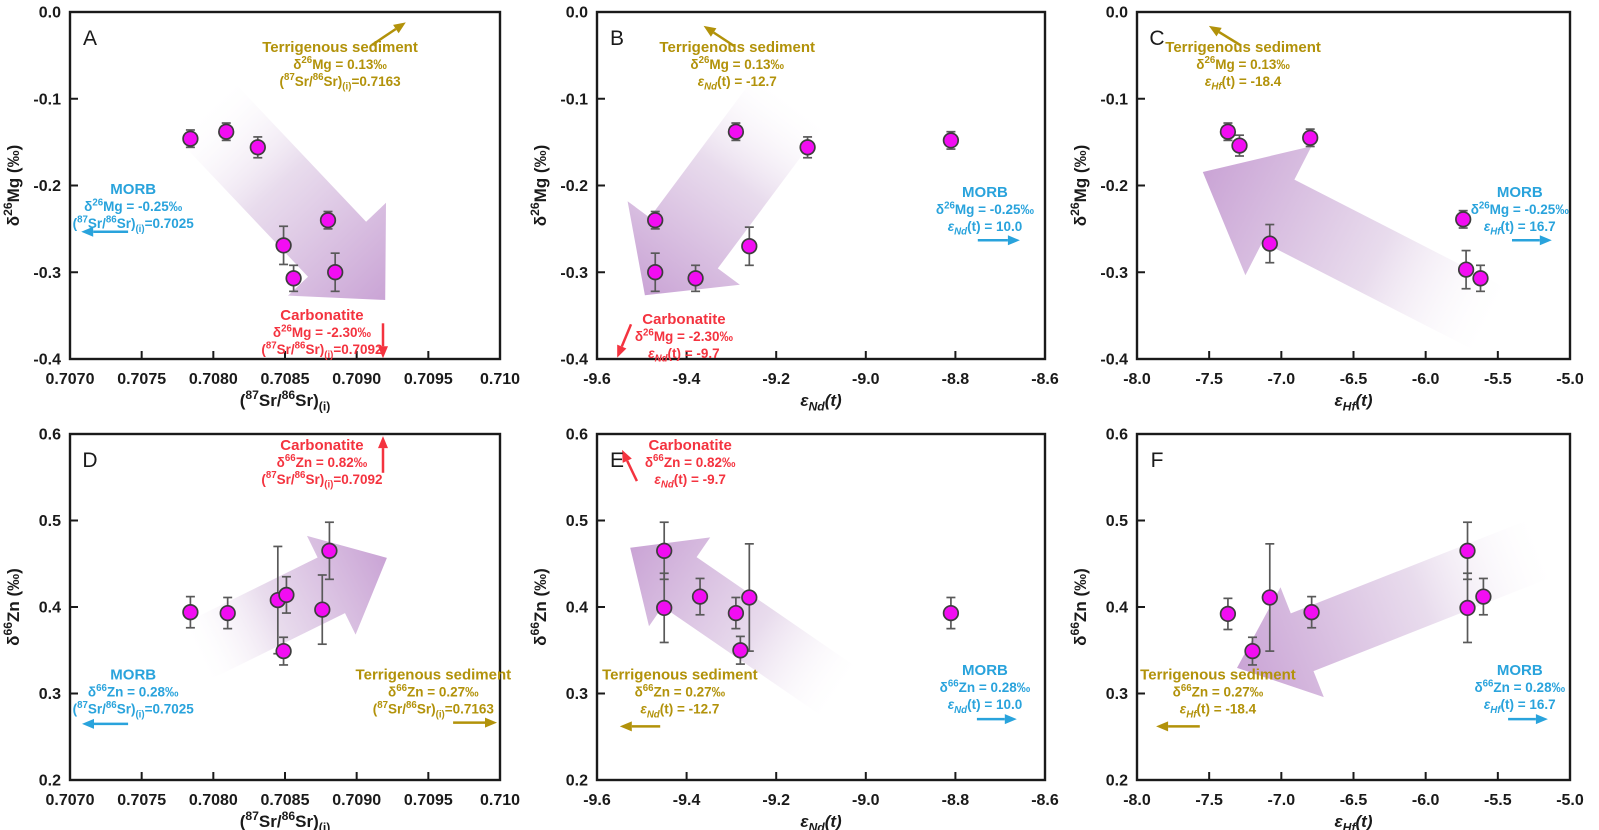 Image resolution: width=1599 pixels, height=830 pixels. Describe the element at coordinates (680, 691) in the screenshot. I see `annotation-line: δ66Zn = 0.27‰` at that location.